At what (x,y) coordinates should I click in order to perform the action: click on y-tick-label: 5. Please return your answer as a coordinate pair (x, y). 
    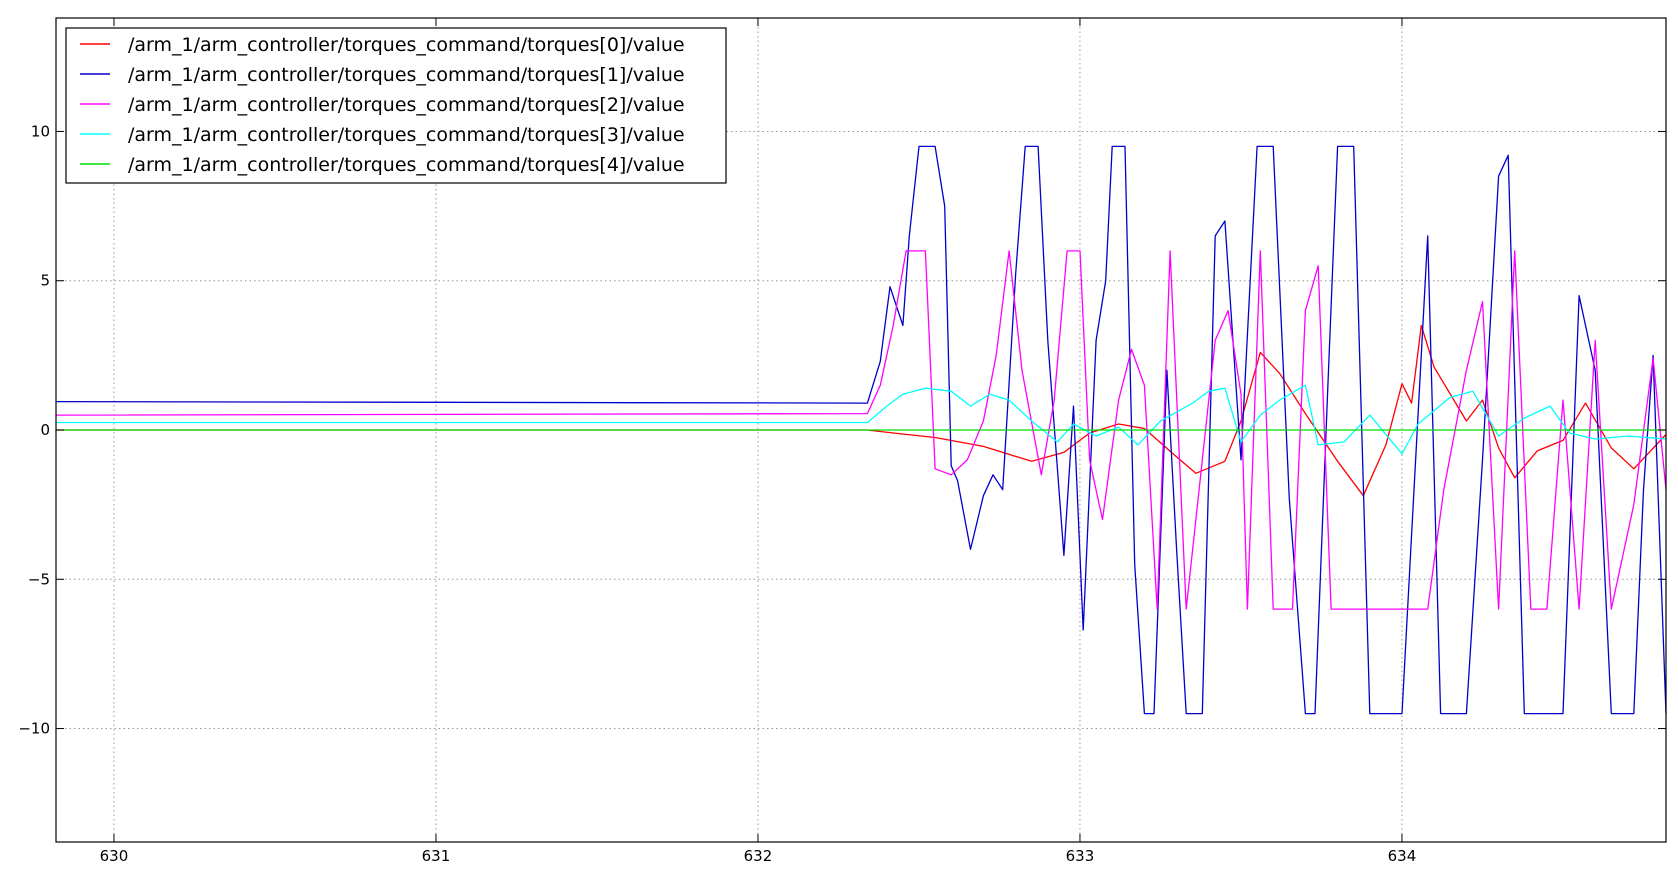
    Looking at the image, I should click on (45, 281).